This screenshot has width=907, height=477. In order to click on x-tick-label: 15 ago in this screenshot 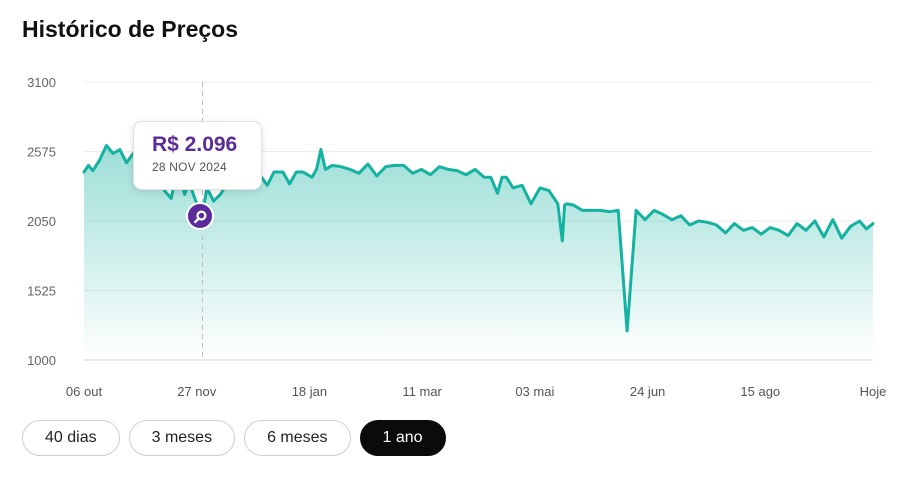, I will do `click(760, 391)`.